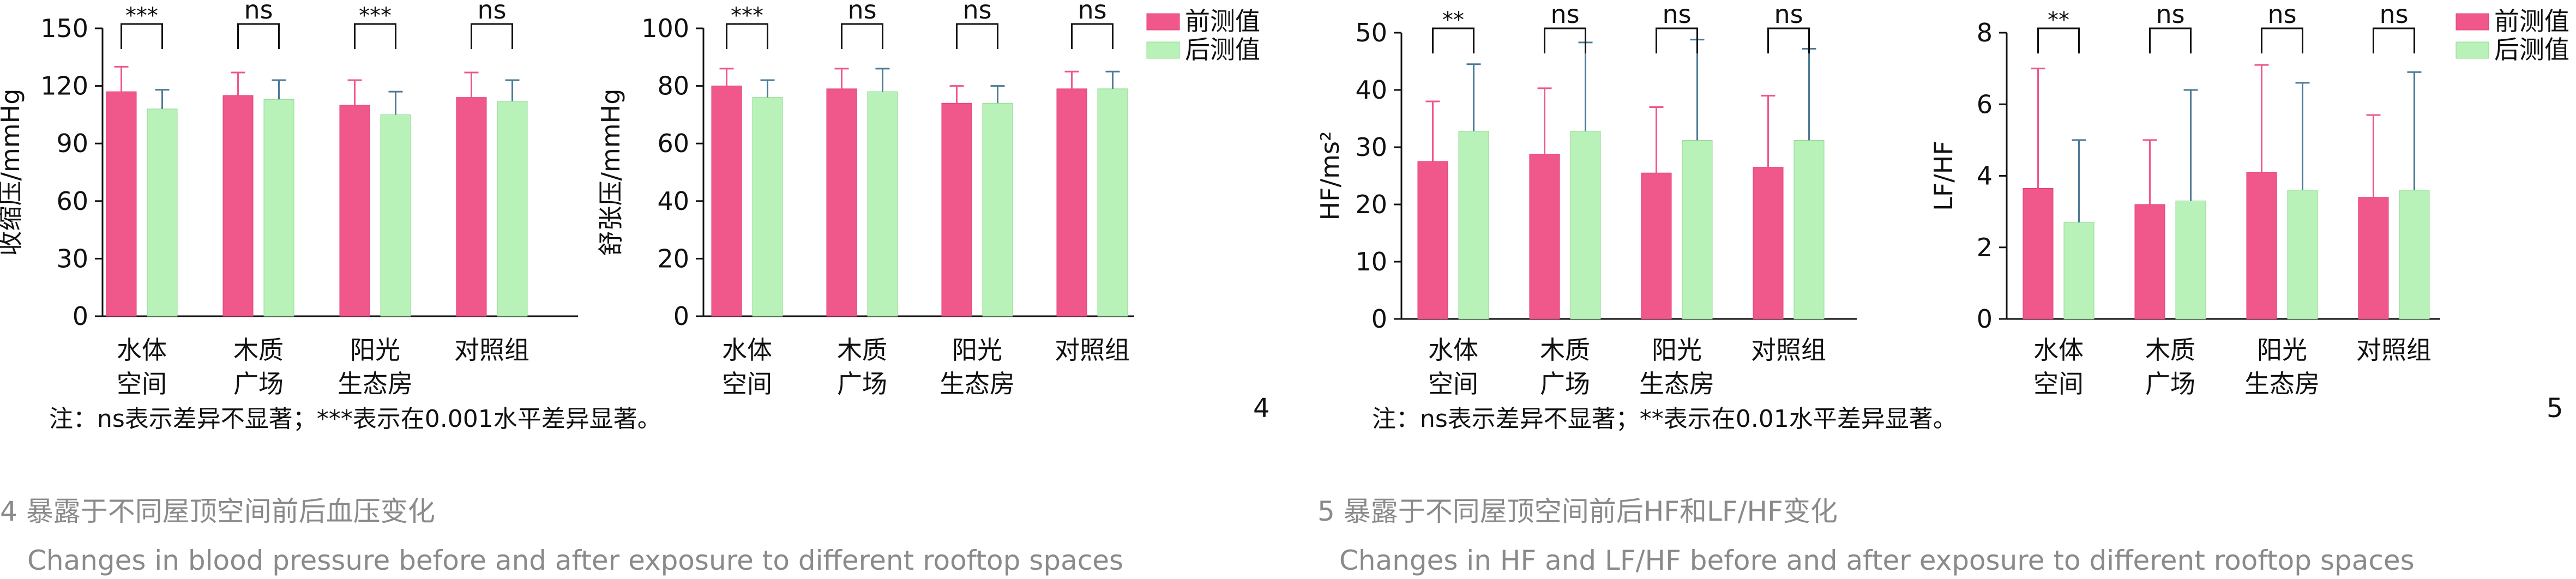  I want to click on y-tick-label: 80, so click(673, 86).